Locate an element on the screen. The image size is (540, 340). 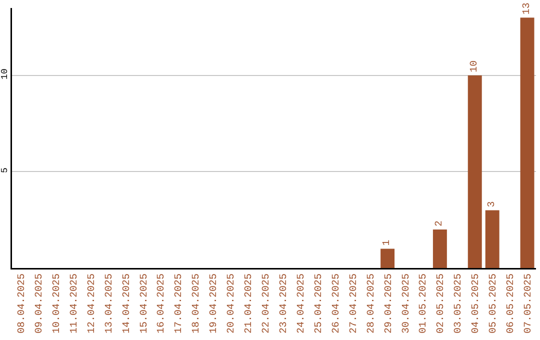
x-tick-label: 04.05.2025 is located at coordinates (476, 304).